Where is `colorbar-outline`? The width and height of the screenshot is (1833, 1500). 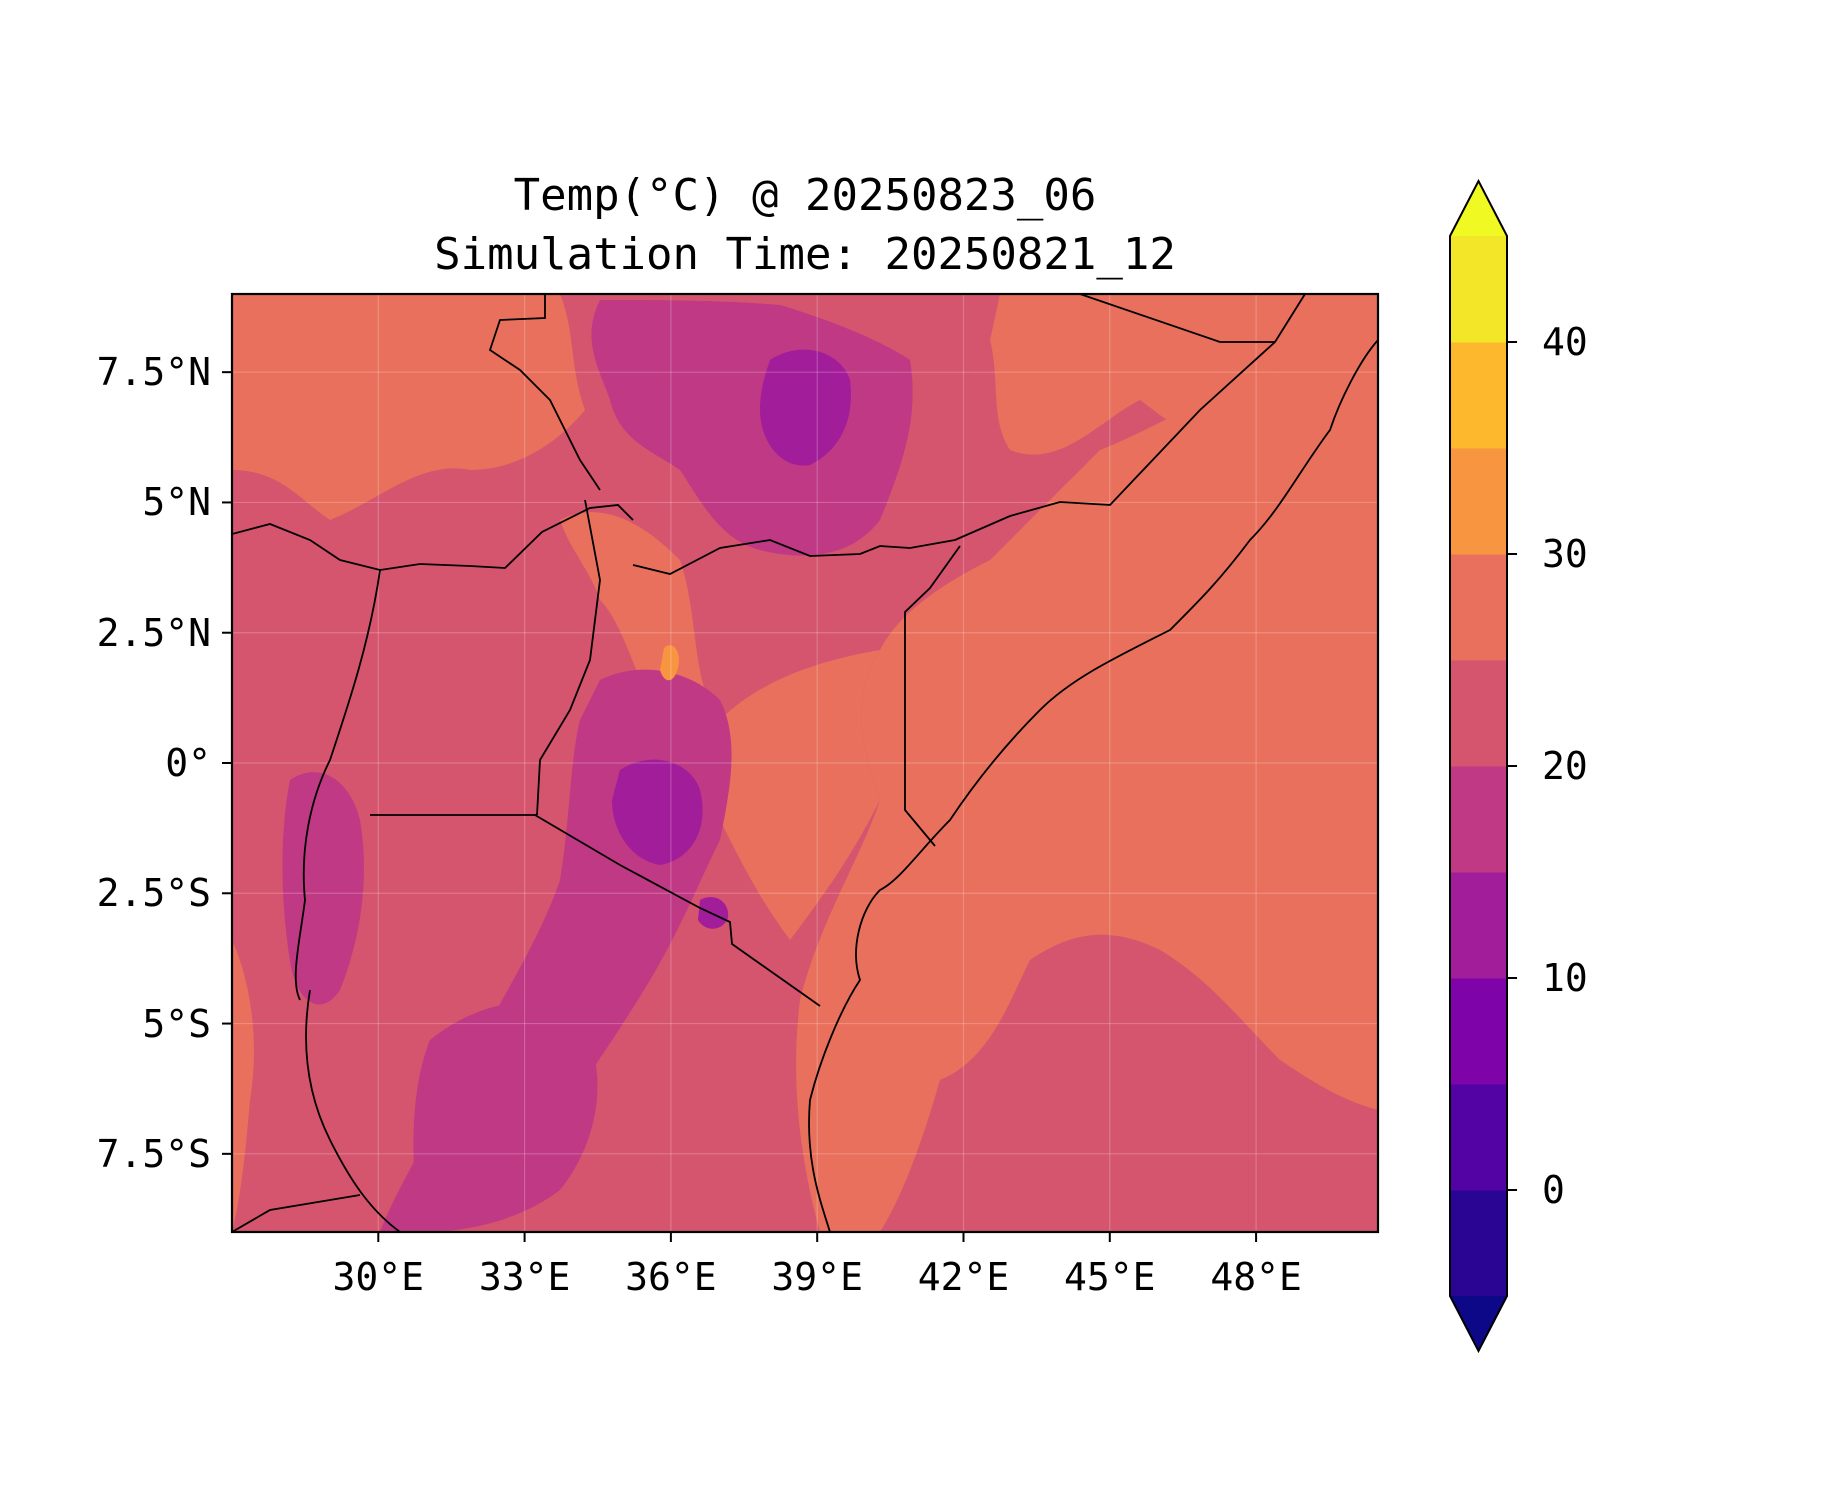 colorbar-outline is located at coordinates (1478, 766).